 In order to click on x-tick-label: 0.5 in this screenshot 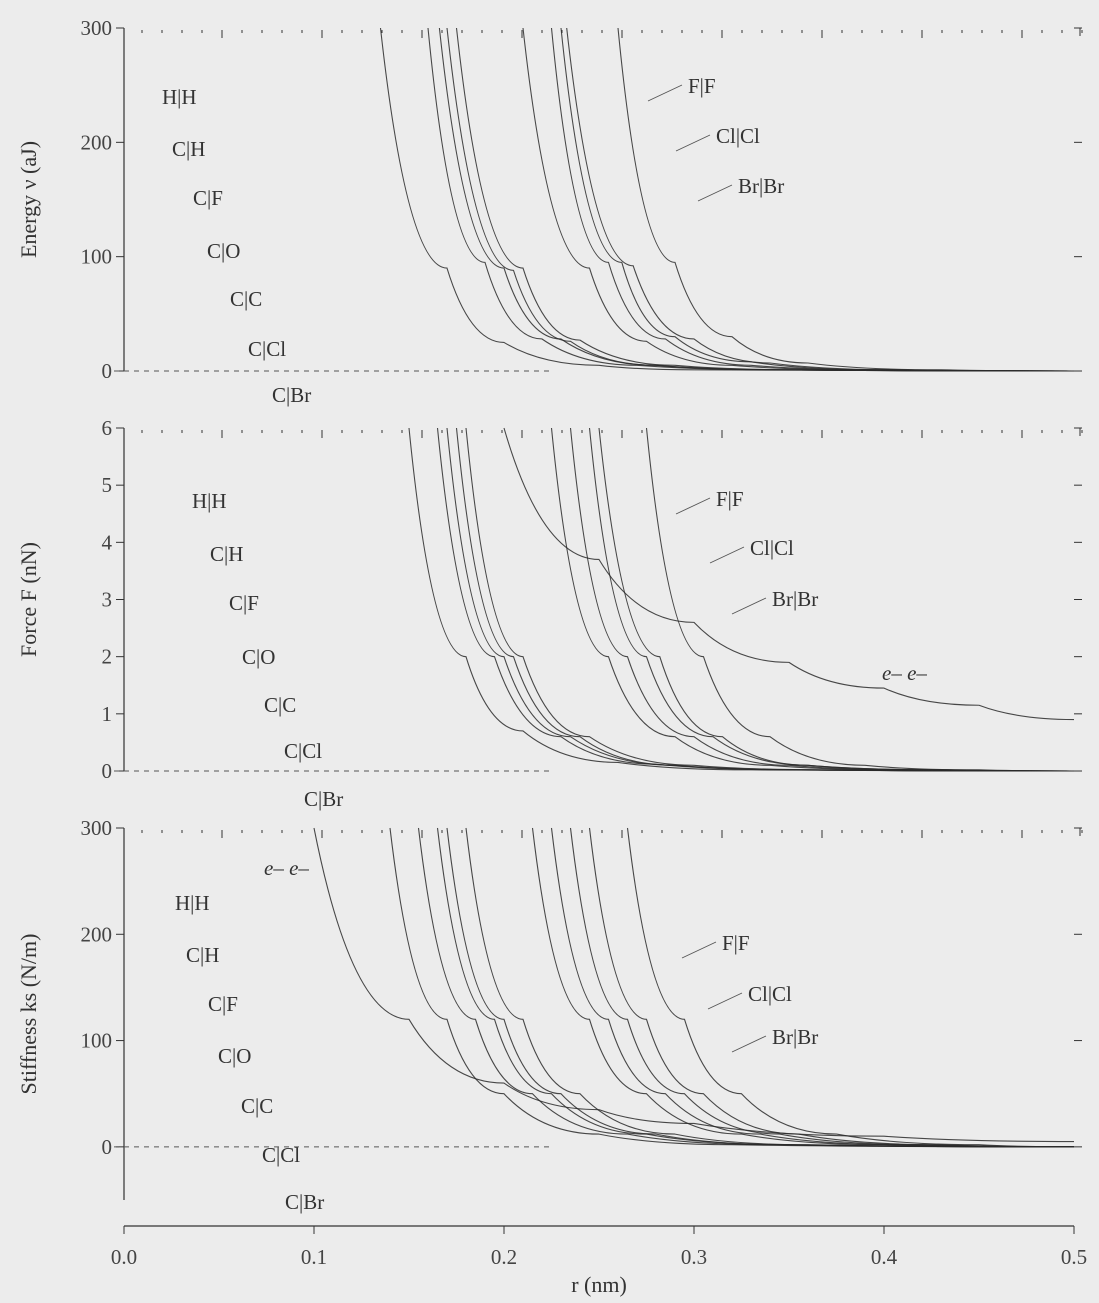, I will do `click(1074, 1257)`.